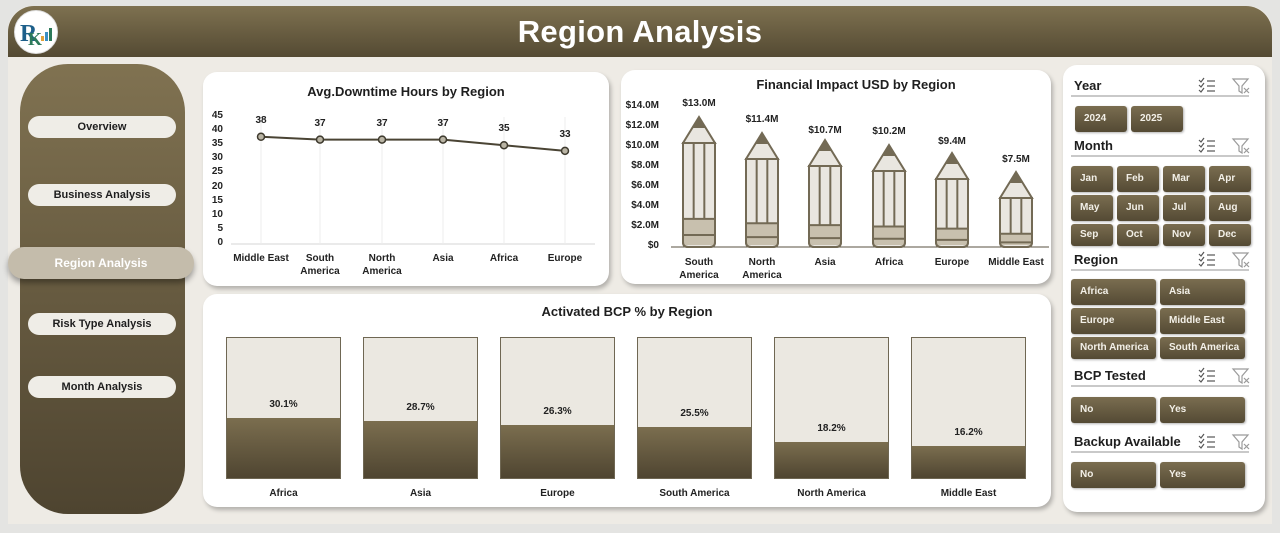 The image size is (1280, 533). I want to click on y-tick-label: $10.0M, so click(642, 145).